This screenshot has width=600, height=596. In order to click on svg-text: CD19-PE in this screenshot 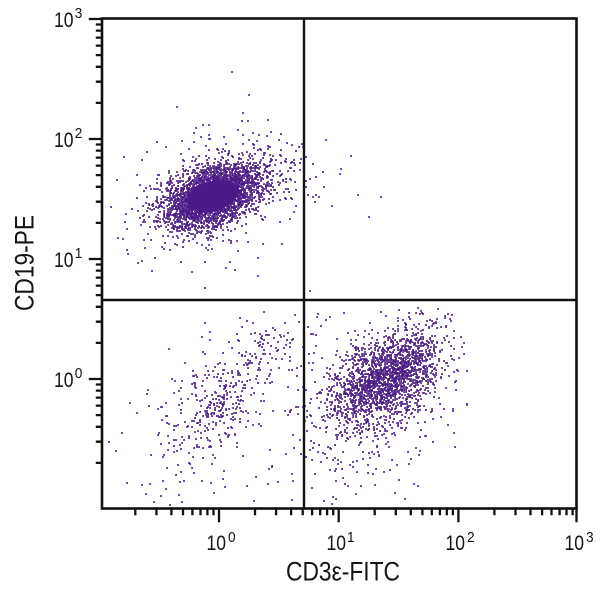, I will do `click(25, 263)`.